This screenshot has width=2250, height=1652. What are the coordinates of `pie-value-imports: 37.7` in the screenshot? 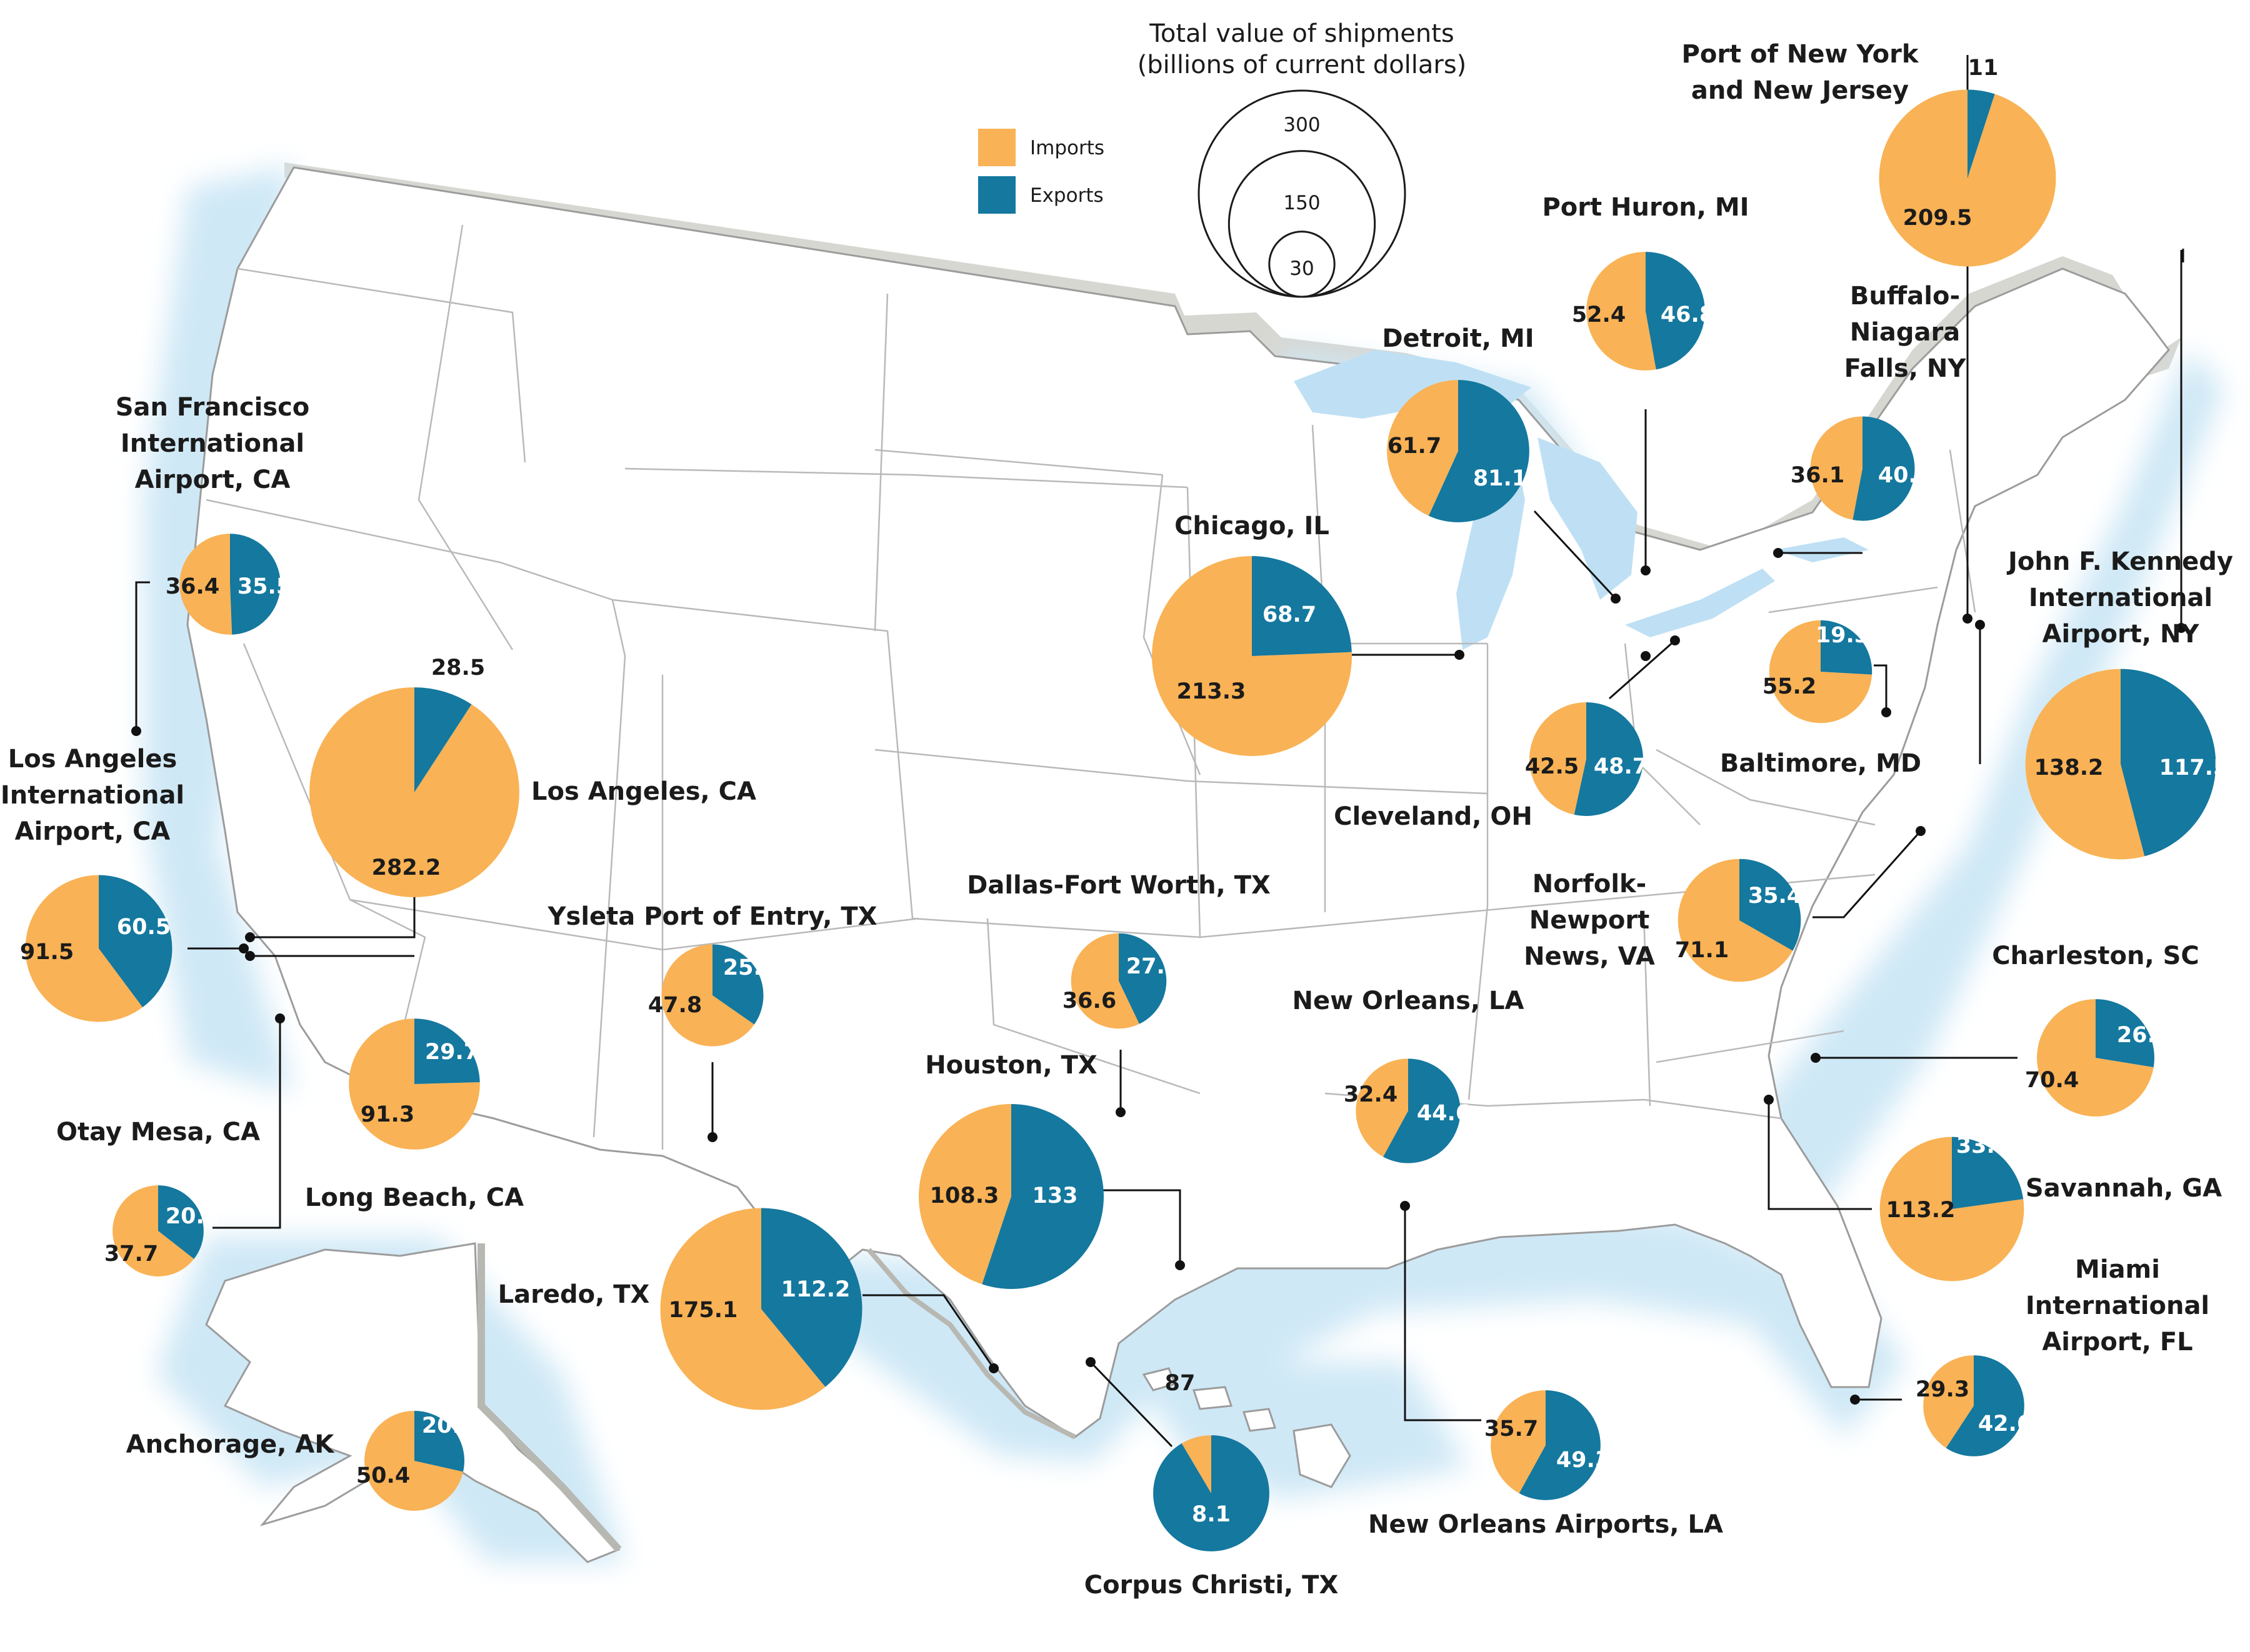 It's located at (131, 1253).